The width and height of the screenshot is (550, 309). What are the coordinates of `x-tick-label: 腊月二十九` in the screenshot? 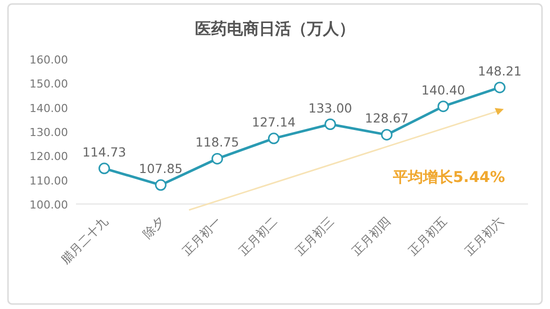 It's located at (84, 240).